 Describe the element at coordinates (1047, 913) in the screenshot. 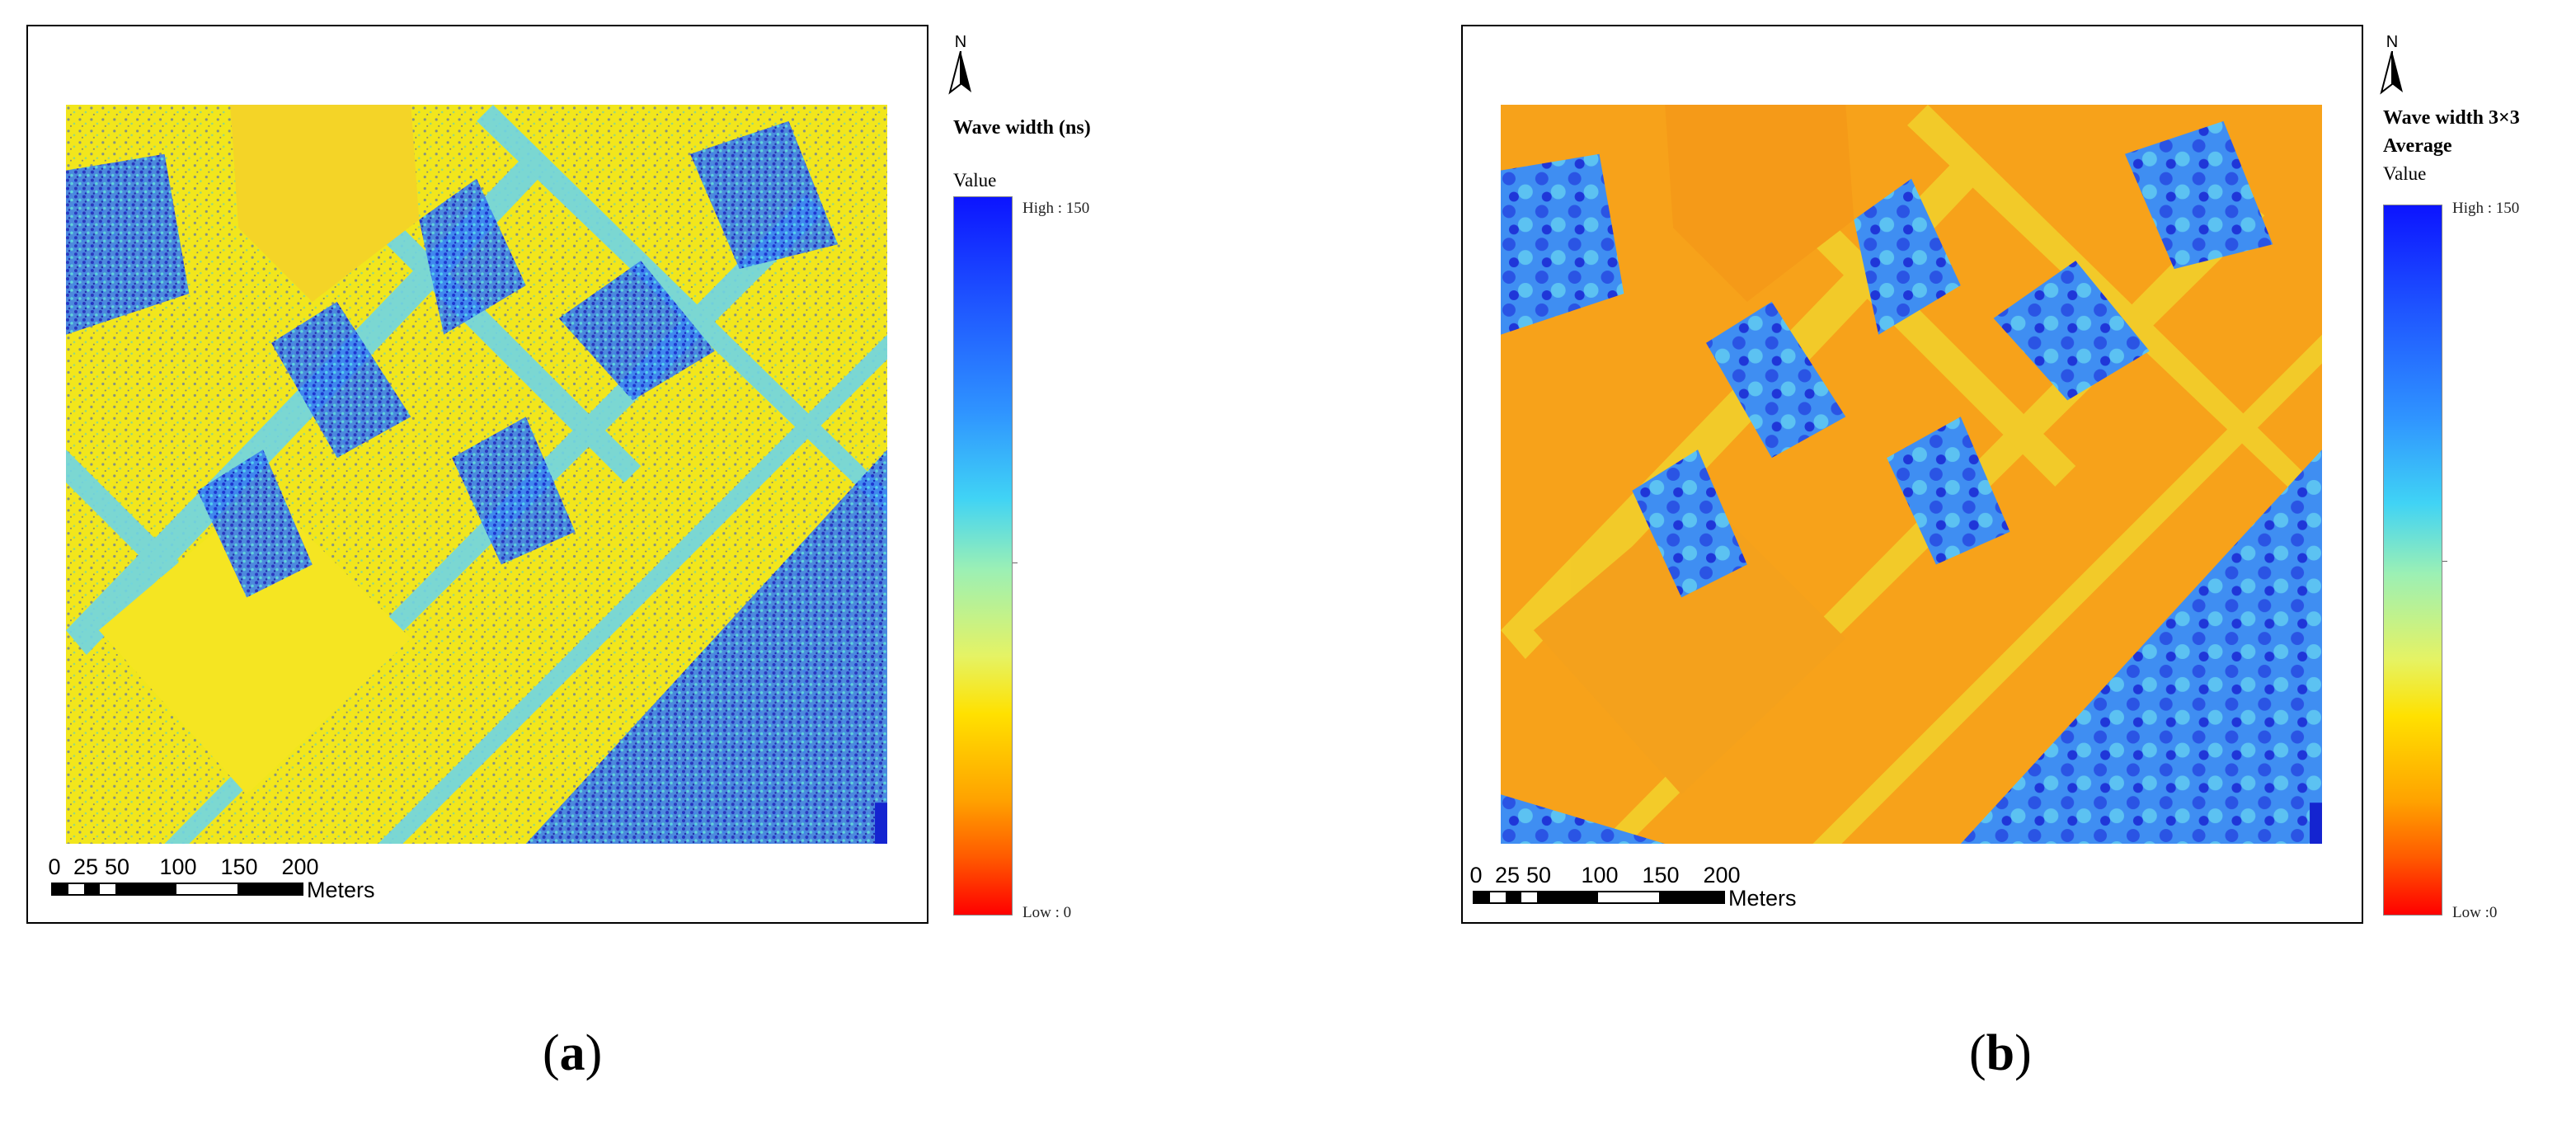

I see `legend-low-label: Low : 0` at that location.